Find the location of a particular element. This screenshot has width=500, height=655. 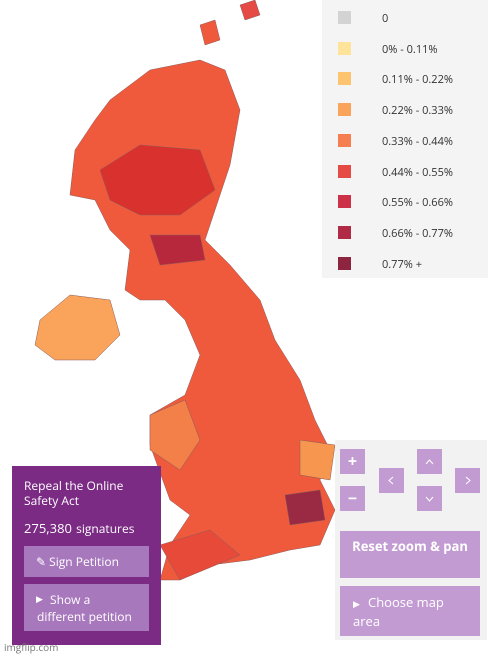

legend-label: 0.66% - 0.77% is located at coordinates (417, 233).